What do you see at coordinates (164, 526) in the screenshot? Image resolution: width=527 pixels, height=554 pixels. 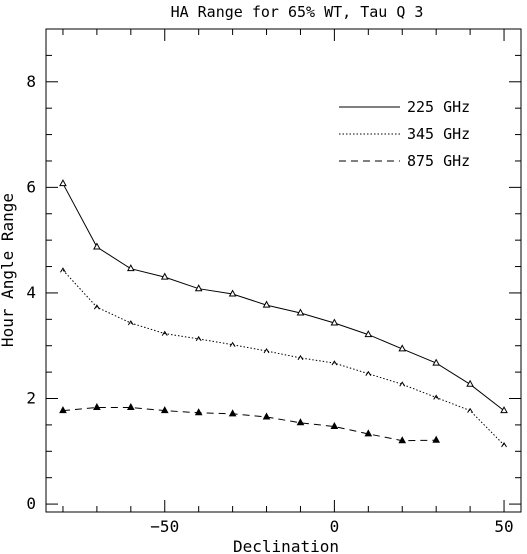 I see `x-tick-label: −50` at bounding box center [164, 526].